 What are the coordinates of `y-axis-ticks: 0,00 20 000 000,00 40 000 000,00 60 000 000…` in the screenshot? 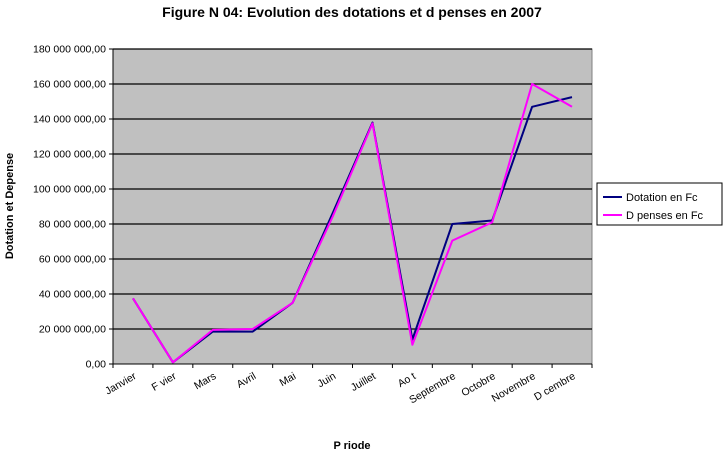 It's located at (73, 207).